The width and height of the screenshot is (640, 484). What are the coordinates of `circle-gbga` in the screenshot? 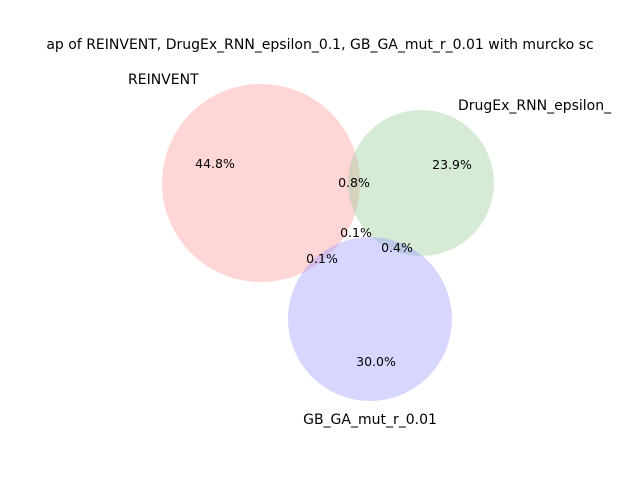 It's located at (370, 319).